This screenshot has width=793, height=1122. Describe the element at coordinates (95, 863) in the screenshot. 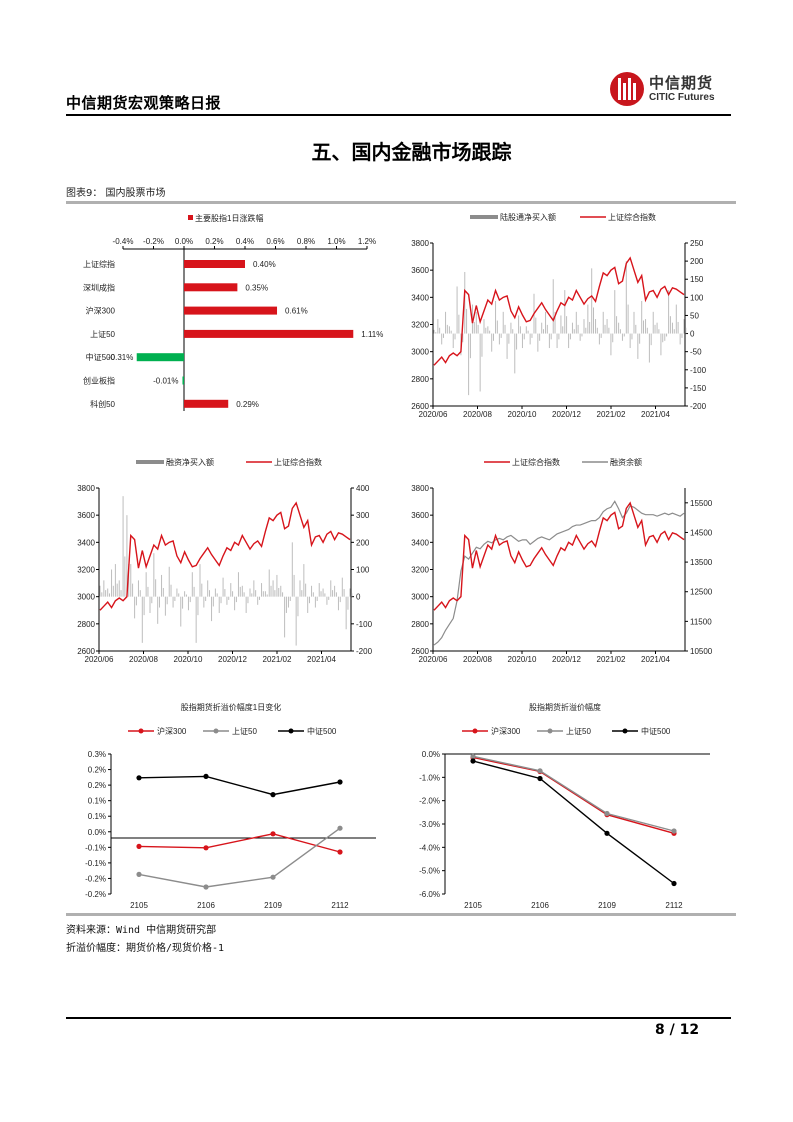

I see `svg-text: -0.1%` at that location.